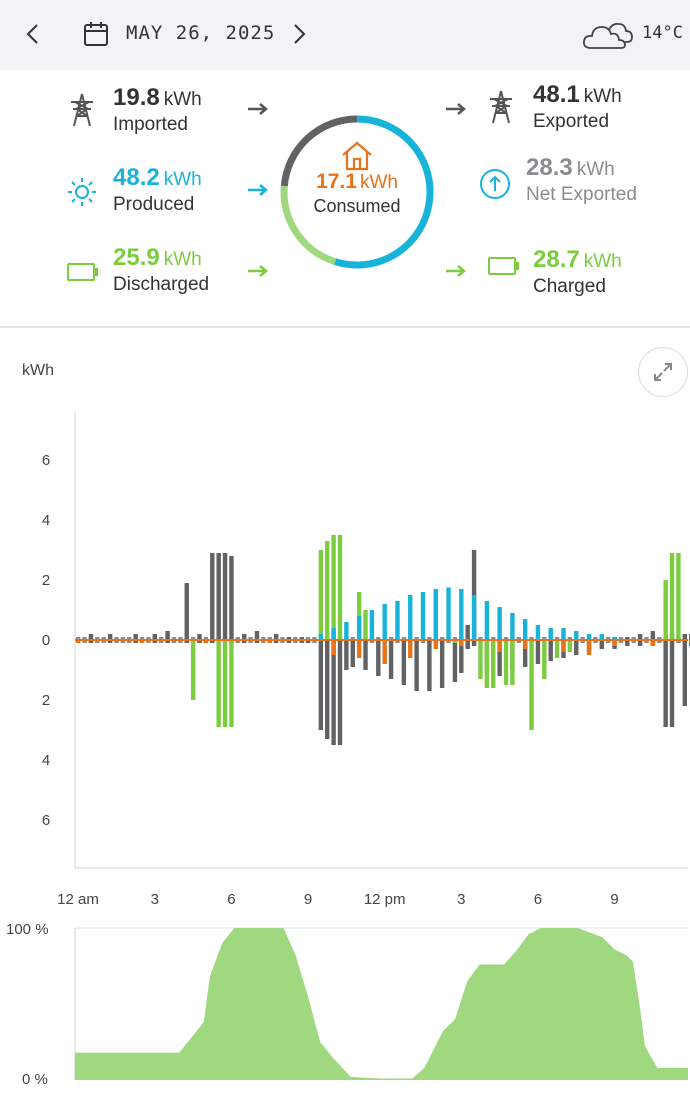 The width and height of the screenshot is (690, 1093). Describe the element at coordinates (571, 121) in the screenshot. I see `exported-label: Exported` at that location.